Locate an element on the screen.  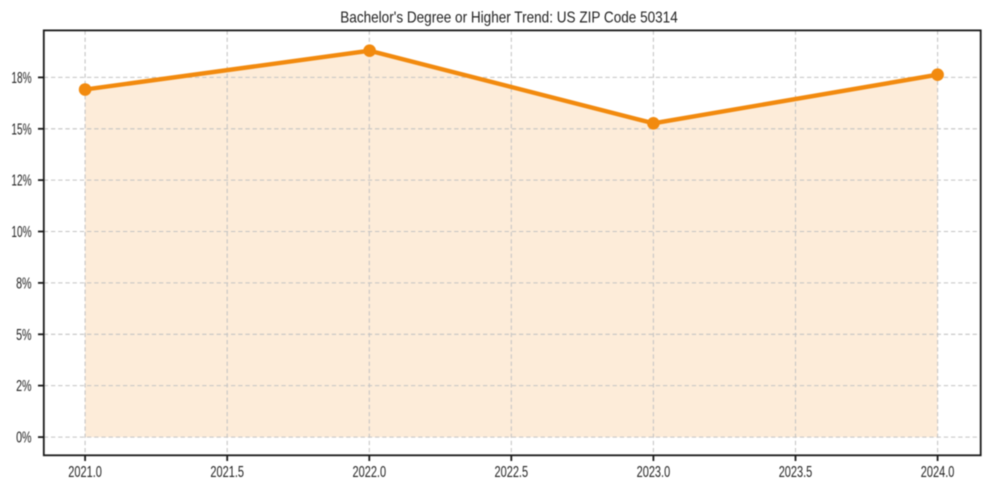
svg-text: 2022.0 is located at coordinates (370, 472).